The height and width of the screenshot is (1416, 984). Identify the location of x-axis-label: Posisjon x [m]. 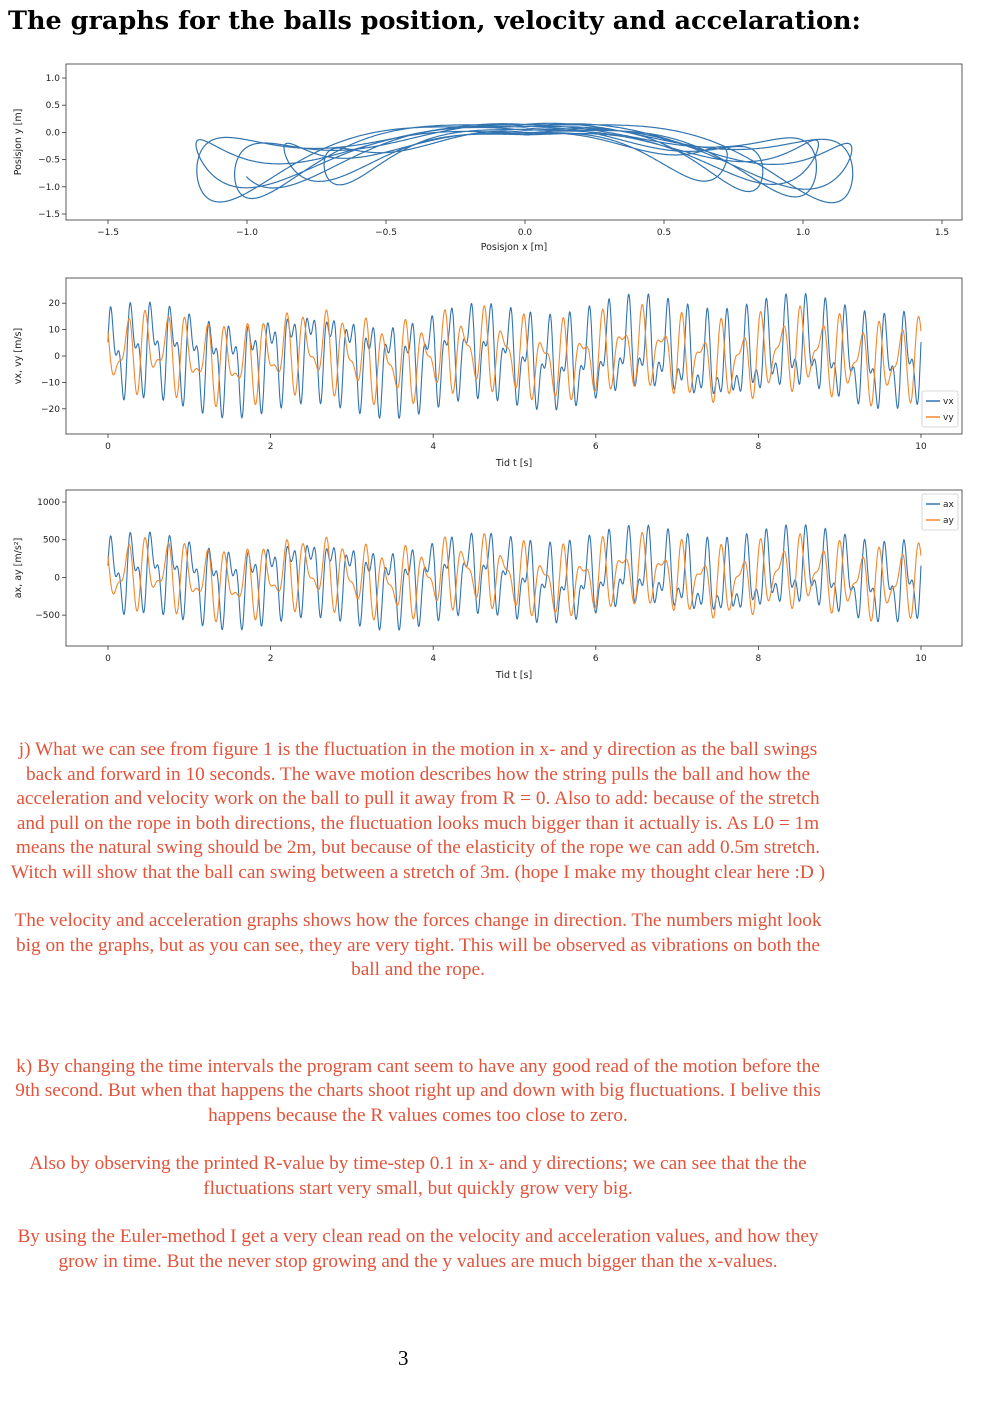
(514, 247).